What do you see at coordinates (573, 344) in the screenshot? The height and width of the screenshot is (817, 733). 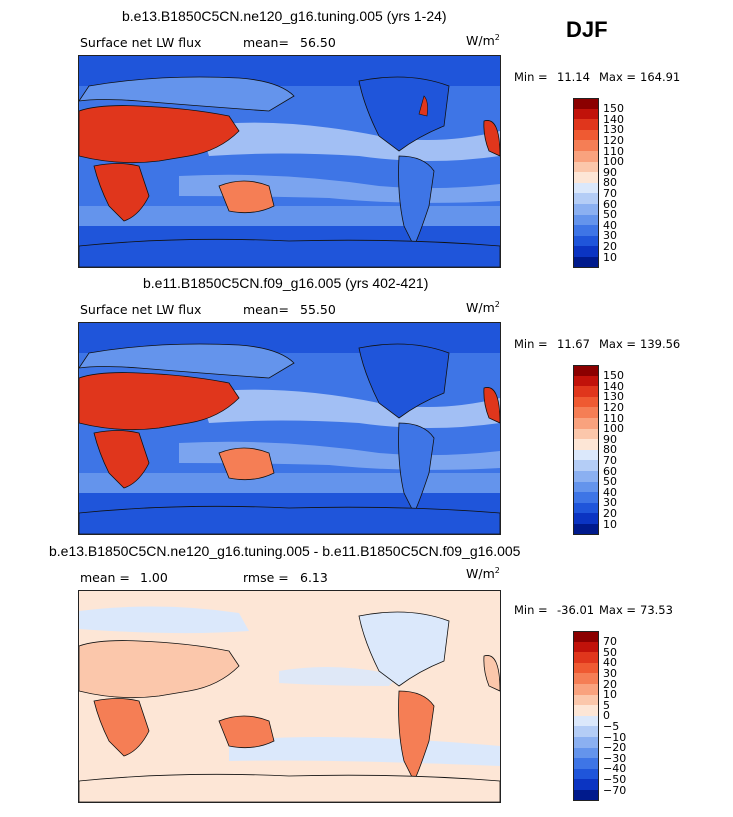 I see `panel2-min-value: 11.67` at bounding box center [573, 344].